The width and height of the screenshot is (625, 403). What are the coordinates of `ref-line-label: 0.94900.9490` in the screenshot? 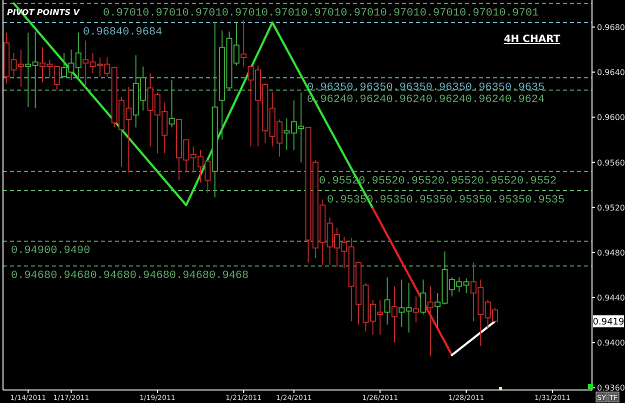 It's located at (50, 251).